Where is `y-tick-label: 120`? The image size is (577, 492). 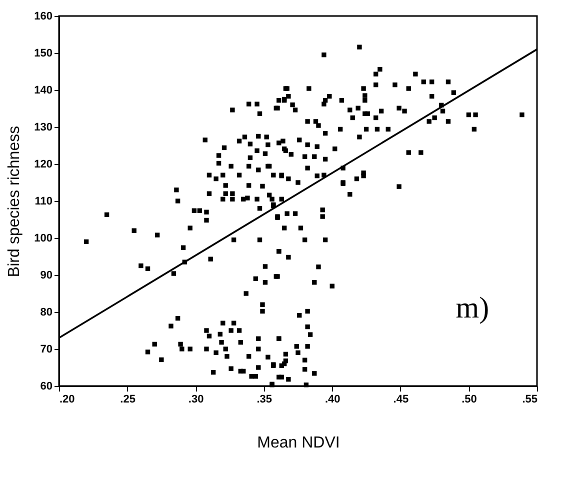
y-tick-label: 120 is located at coordinates (43, 164).